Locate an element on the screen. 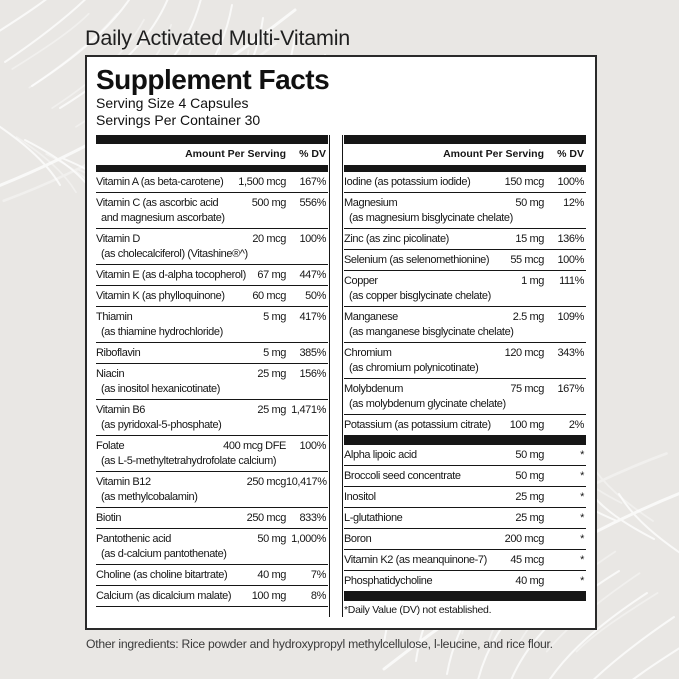 The image size is (679, 679). amount-per-serving-header: Amount Per Serving is located at coordinates (493, 154).